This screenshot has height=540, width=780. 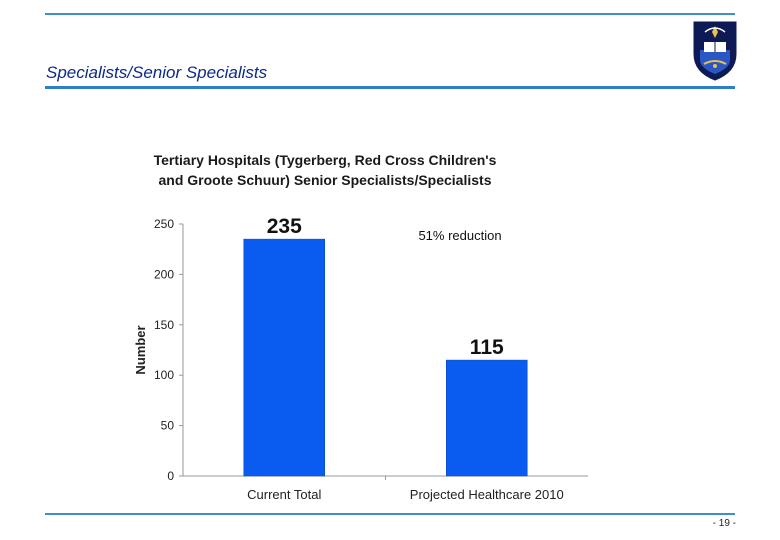 What do you see at coordinates (390, 514) in the screenshot?
I see `bottom-rule` at bounding box center [390, 514].